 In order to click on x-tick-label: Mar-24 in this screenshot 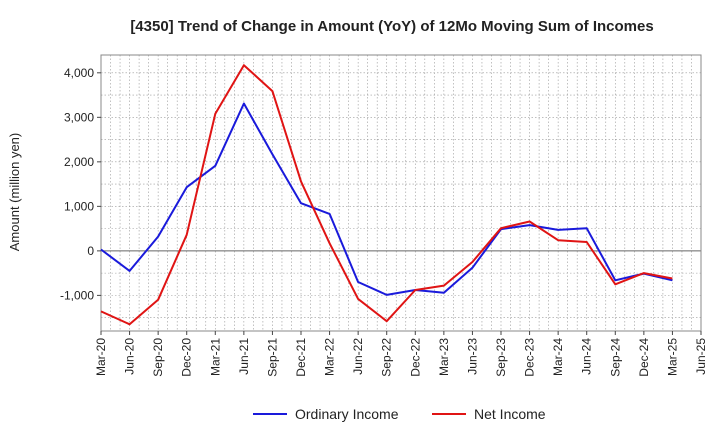, I will do `click(558, 357)`.